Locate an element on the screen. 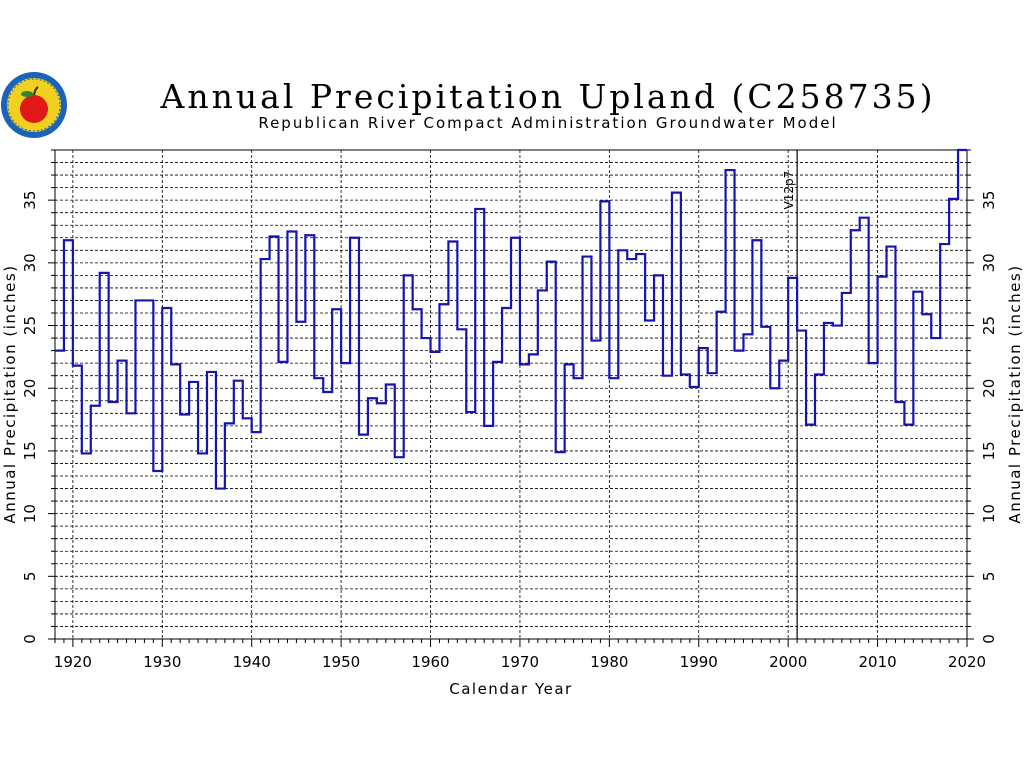  y-tick-label-left: 10 is located at coordinates (30, 513).